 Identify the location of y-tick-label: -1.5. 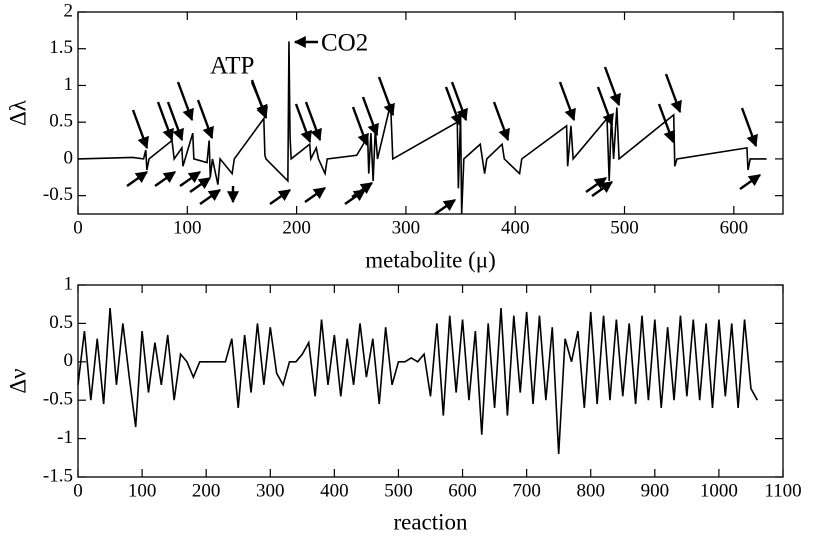
(58, 475).